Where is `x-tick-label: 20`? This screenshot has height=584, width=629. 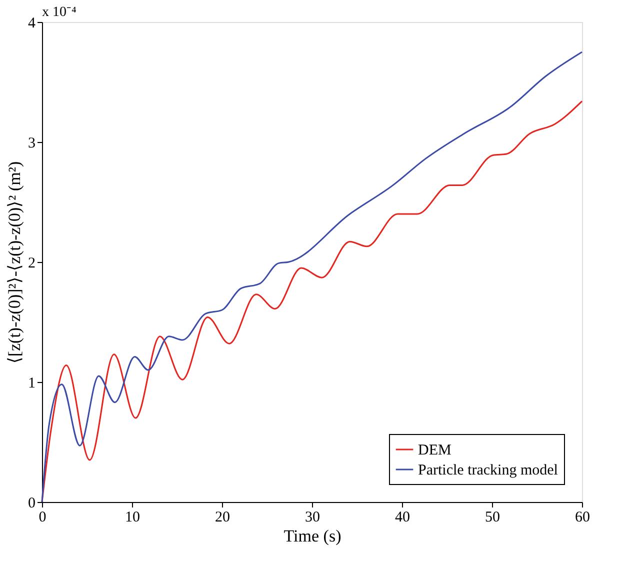
x-tick-label: 20 is located at coordinates (222, 518).